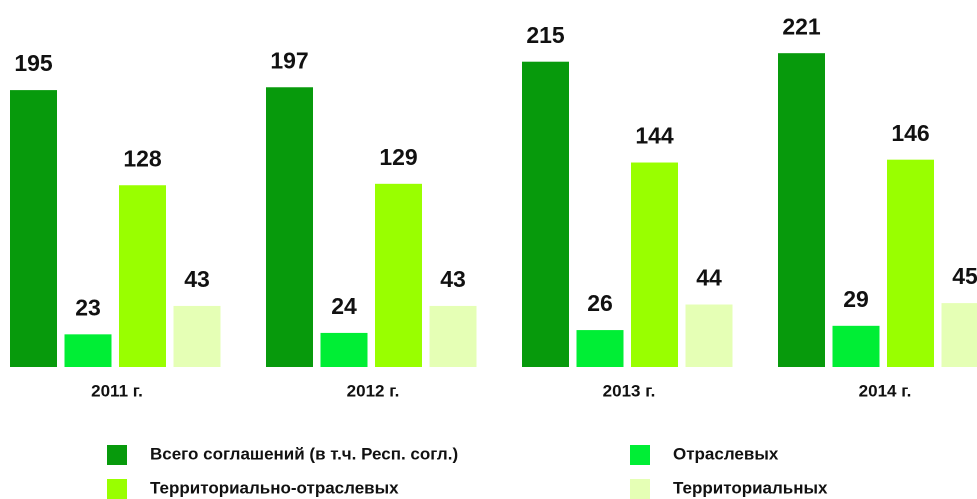 The height and width of the screenshot is (499, 977). Describe the element at coordinates (88, 307) in the screenshot. I see `value-label: 23` at that location.